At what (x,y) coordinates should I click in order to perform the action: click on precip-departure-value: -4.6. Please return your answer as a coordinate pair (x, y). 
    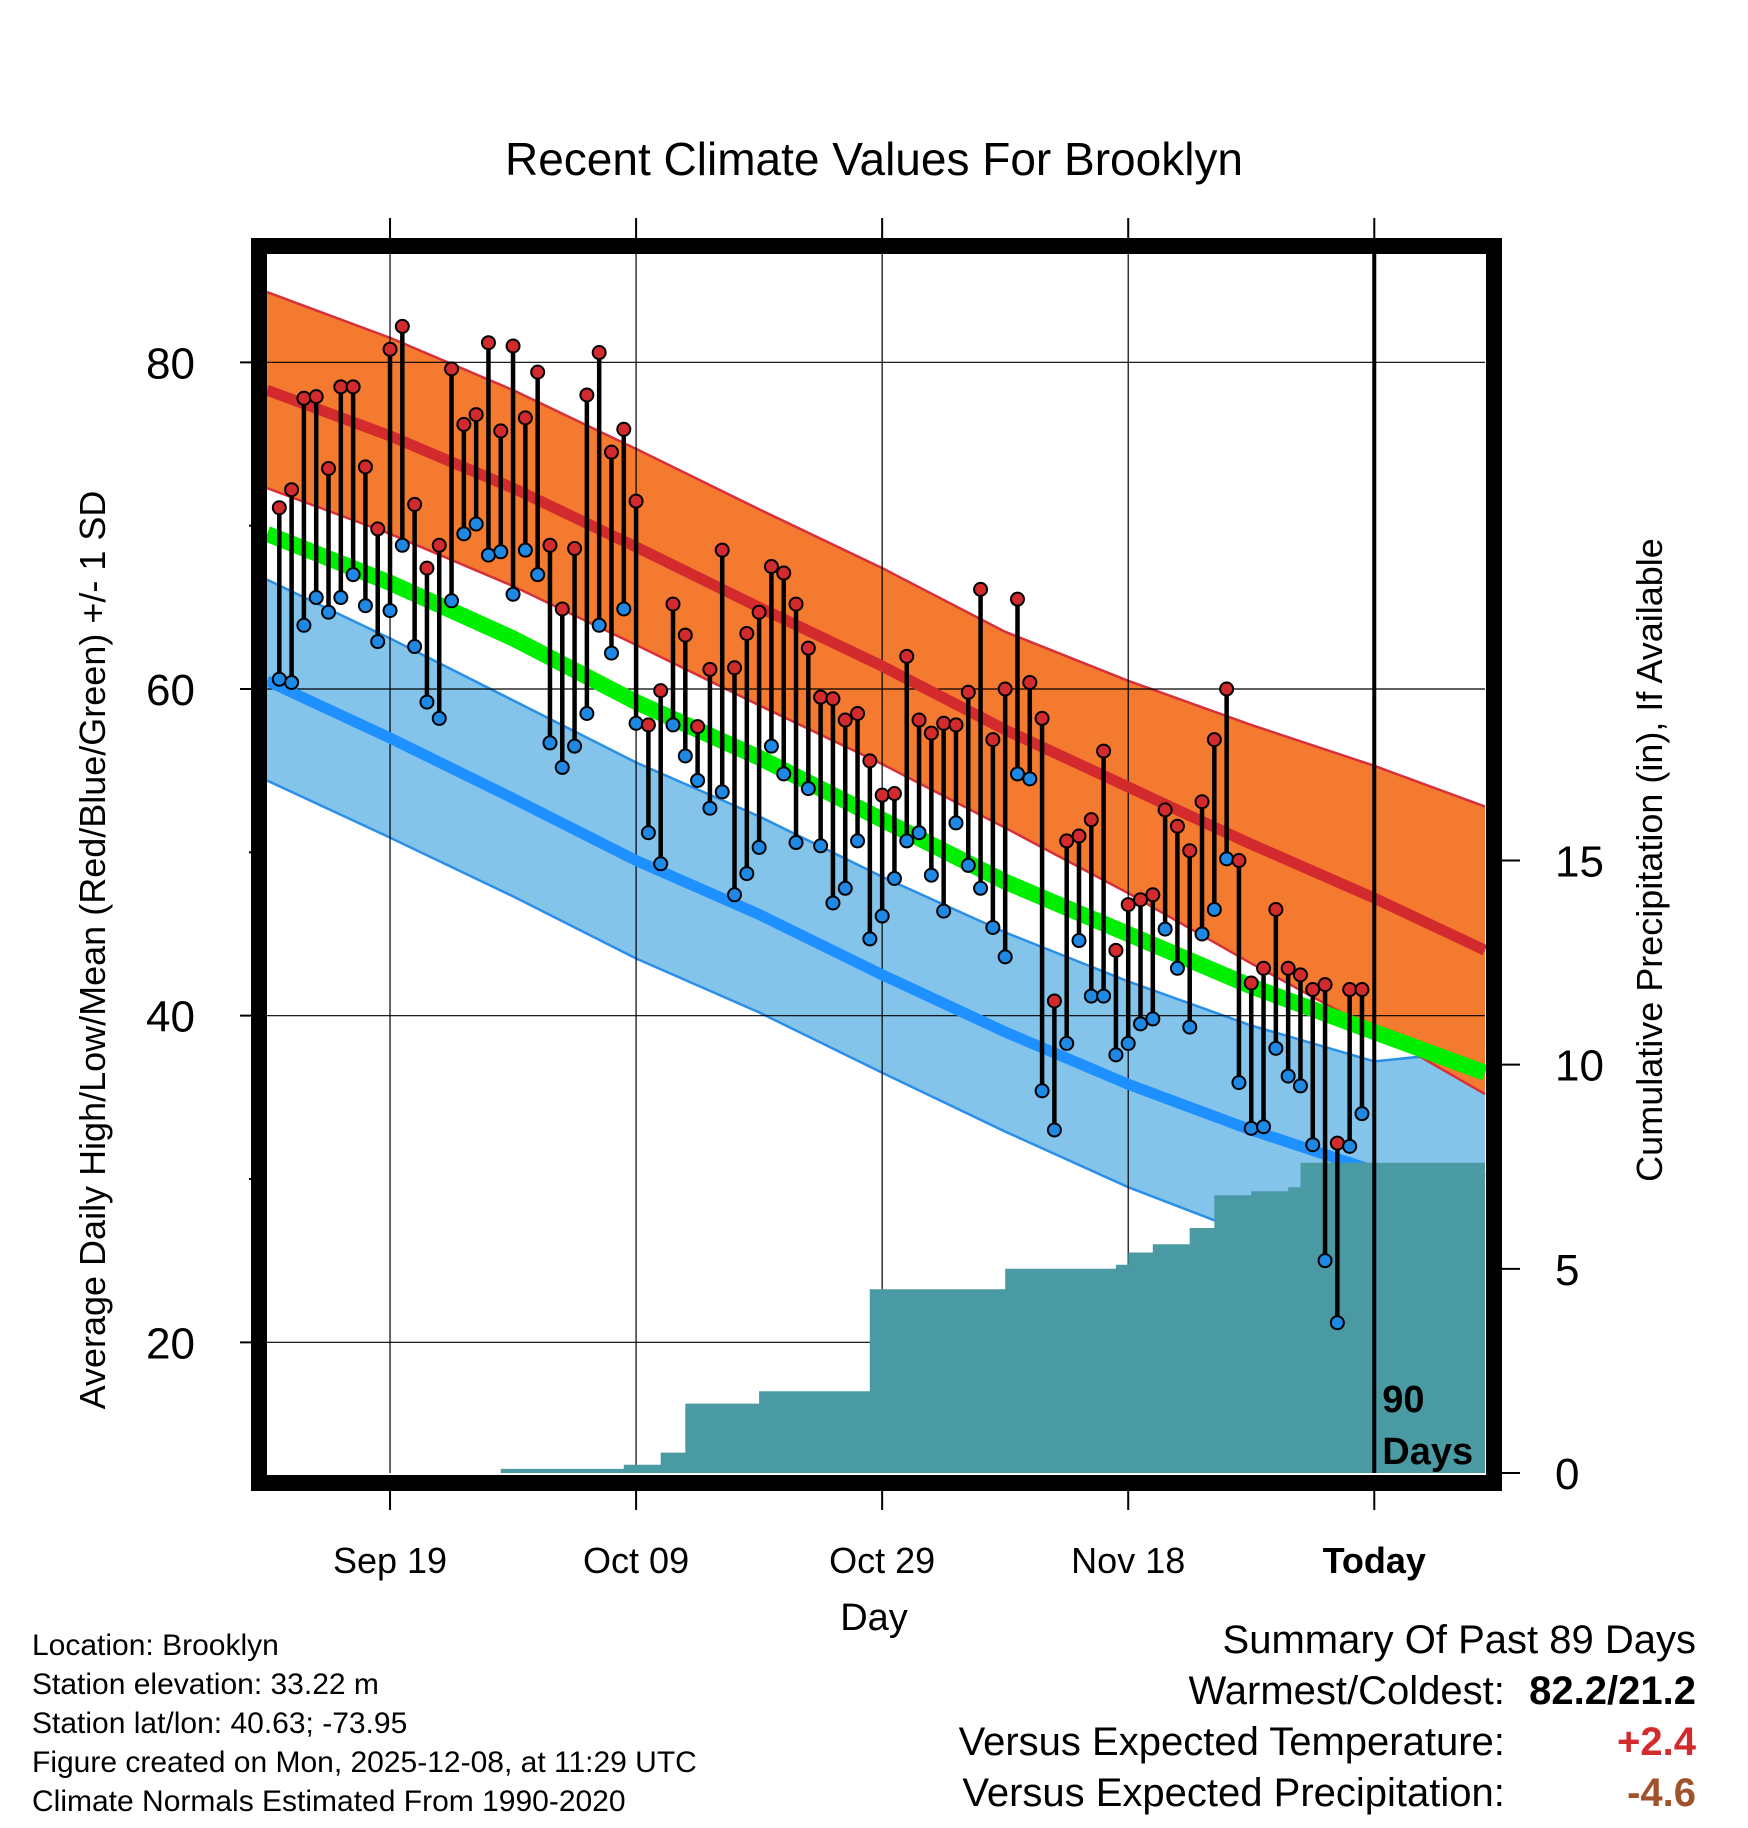
    Looking at the image, I should click on (1661, 1793).